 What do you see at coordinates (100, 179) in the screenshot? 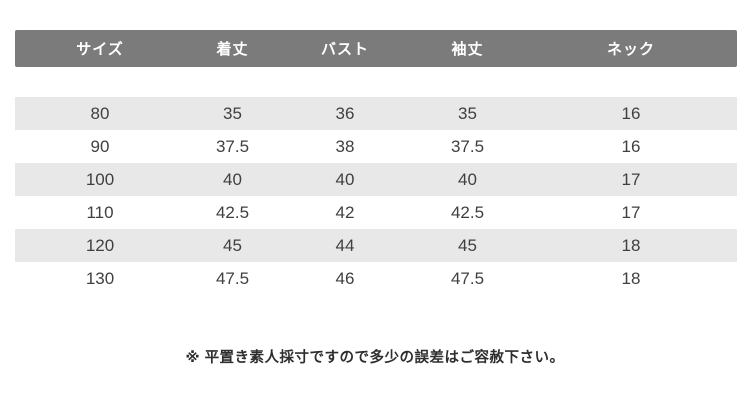
I see `table-cell: 100` at bounding box center [100, 179].